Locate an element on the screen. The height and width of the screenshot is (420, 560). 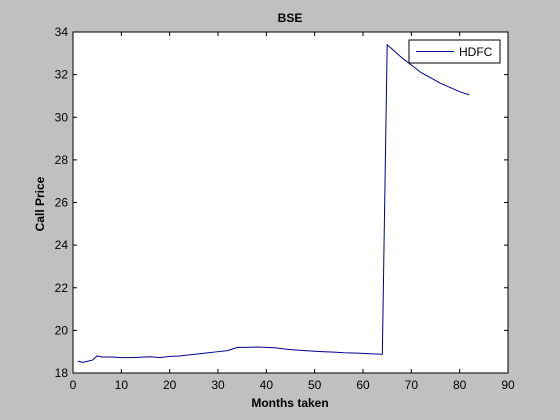
x-tick-label: 80 is located at coordinates (460, 385).